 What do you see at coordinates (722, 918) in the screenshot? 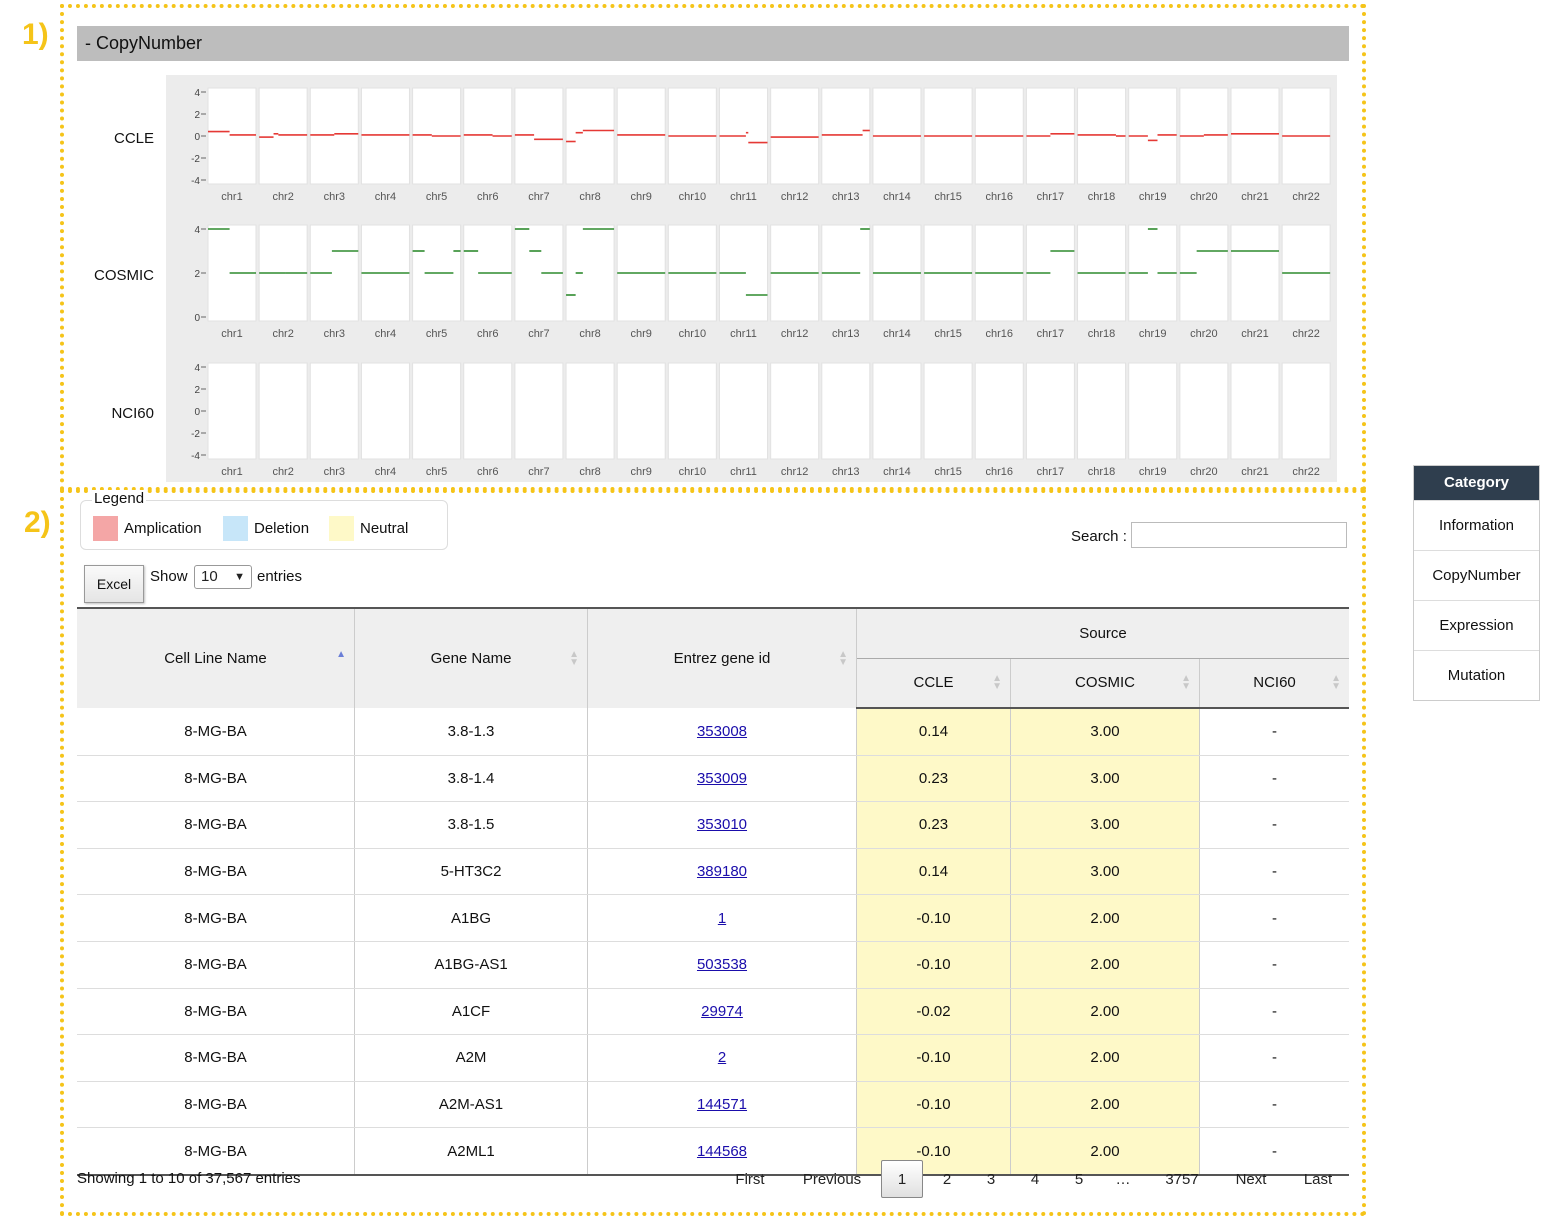
I see `entrez-link: 1` at bounding box center [722, 918].